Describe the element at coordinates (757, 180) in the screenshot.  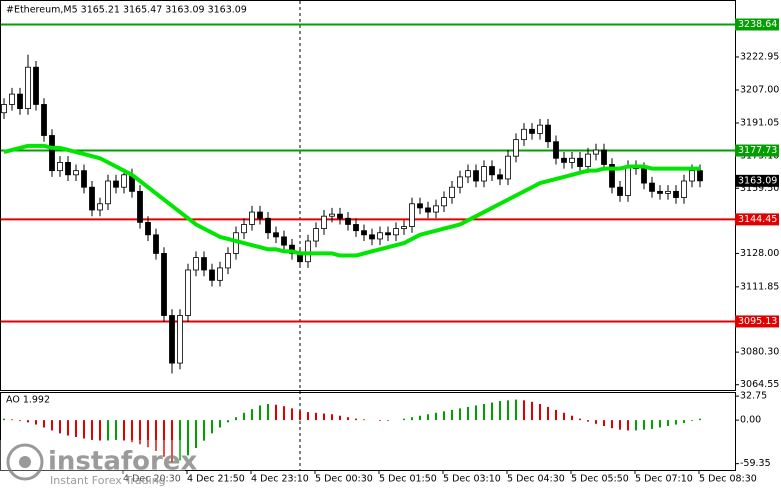
I see `current-price-bg` at that location.